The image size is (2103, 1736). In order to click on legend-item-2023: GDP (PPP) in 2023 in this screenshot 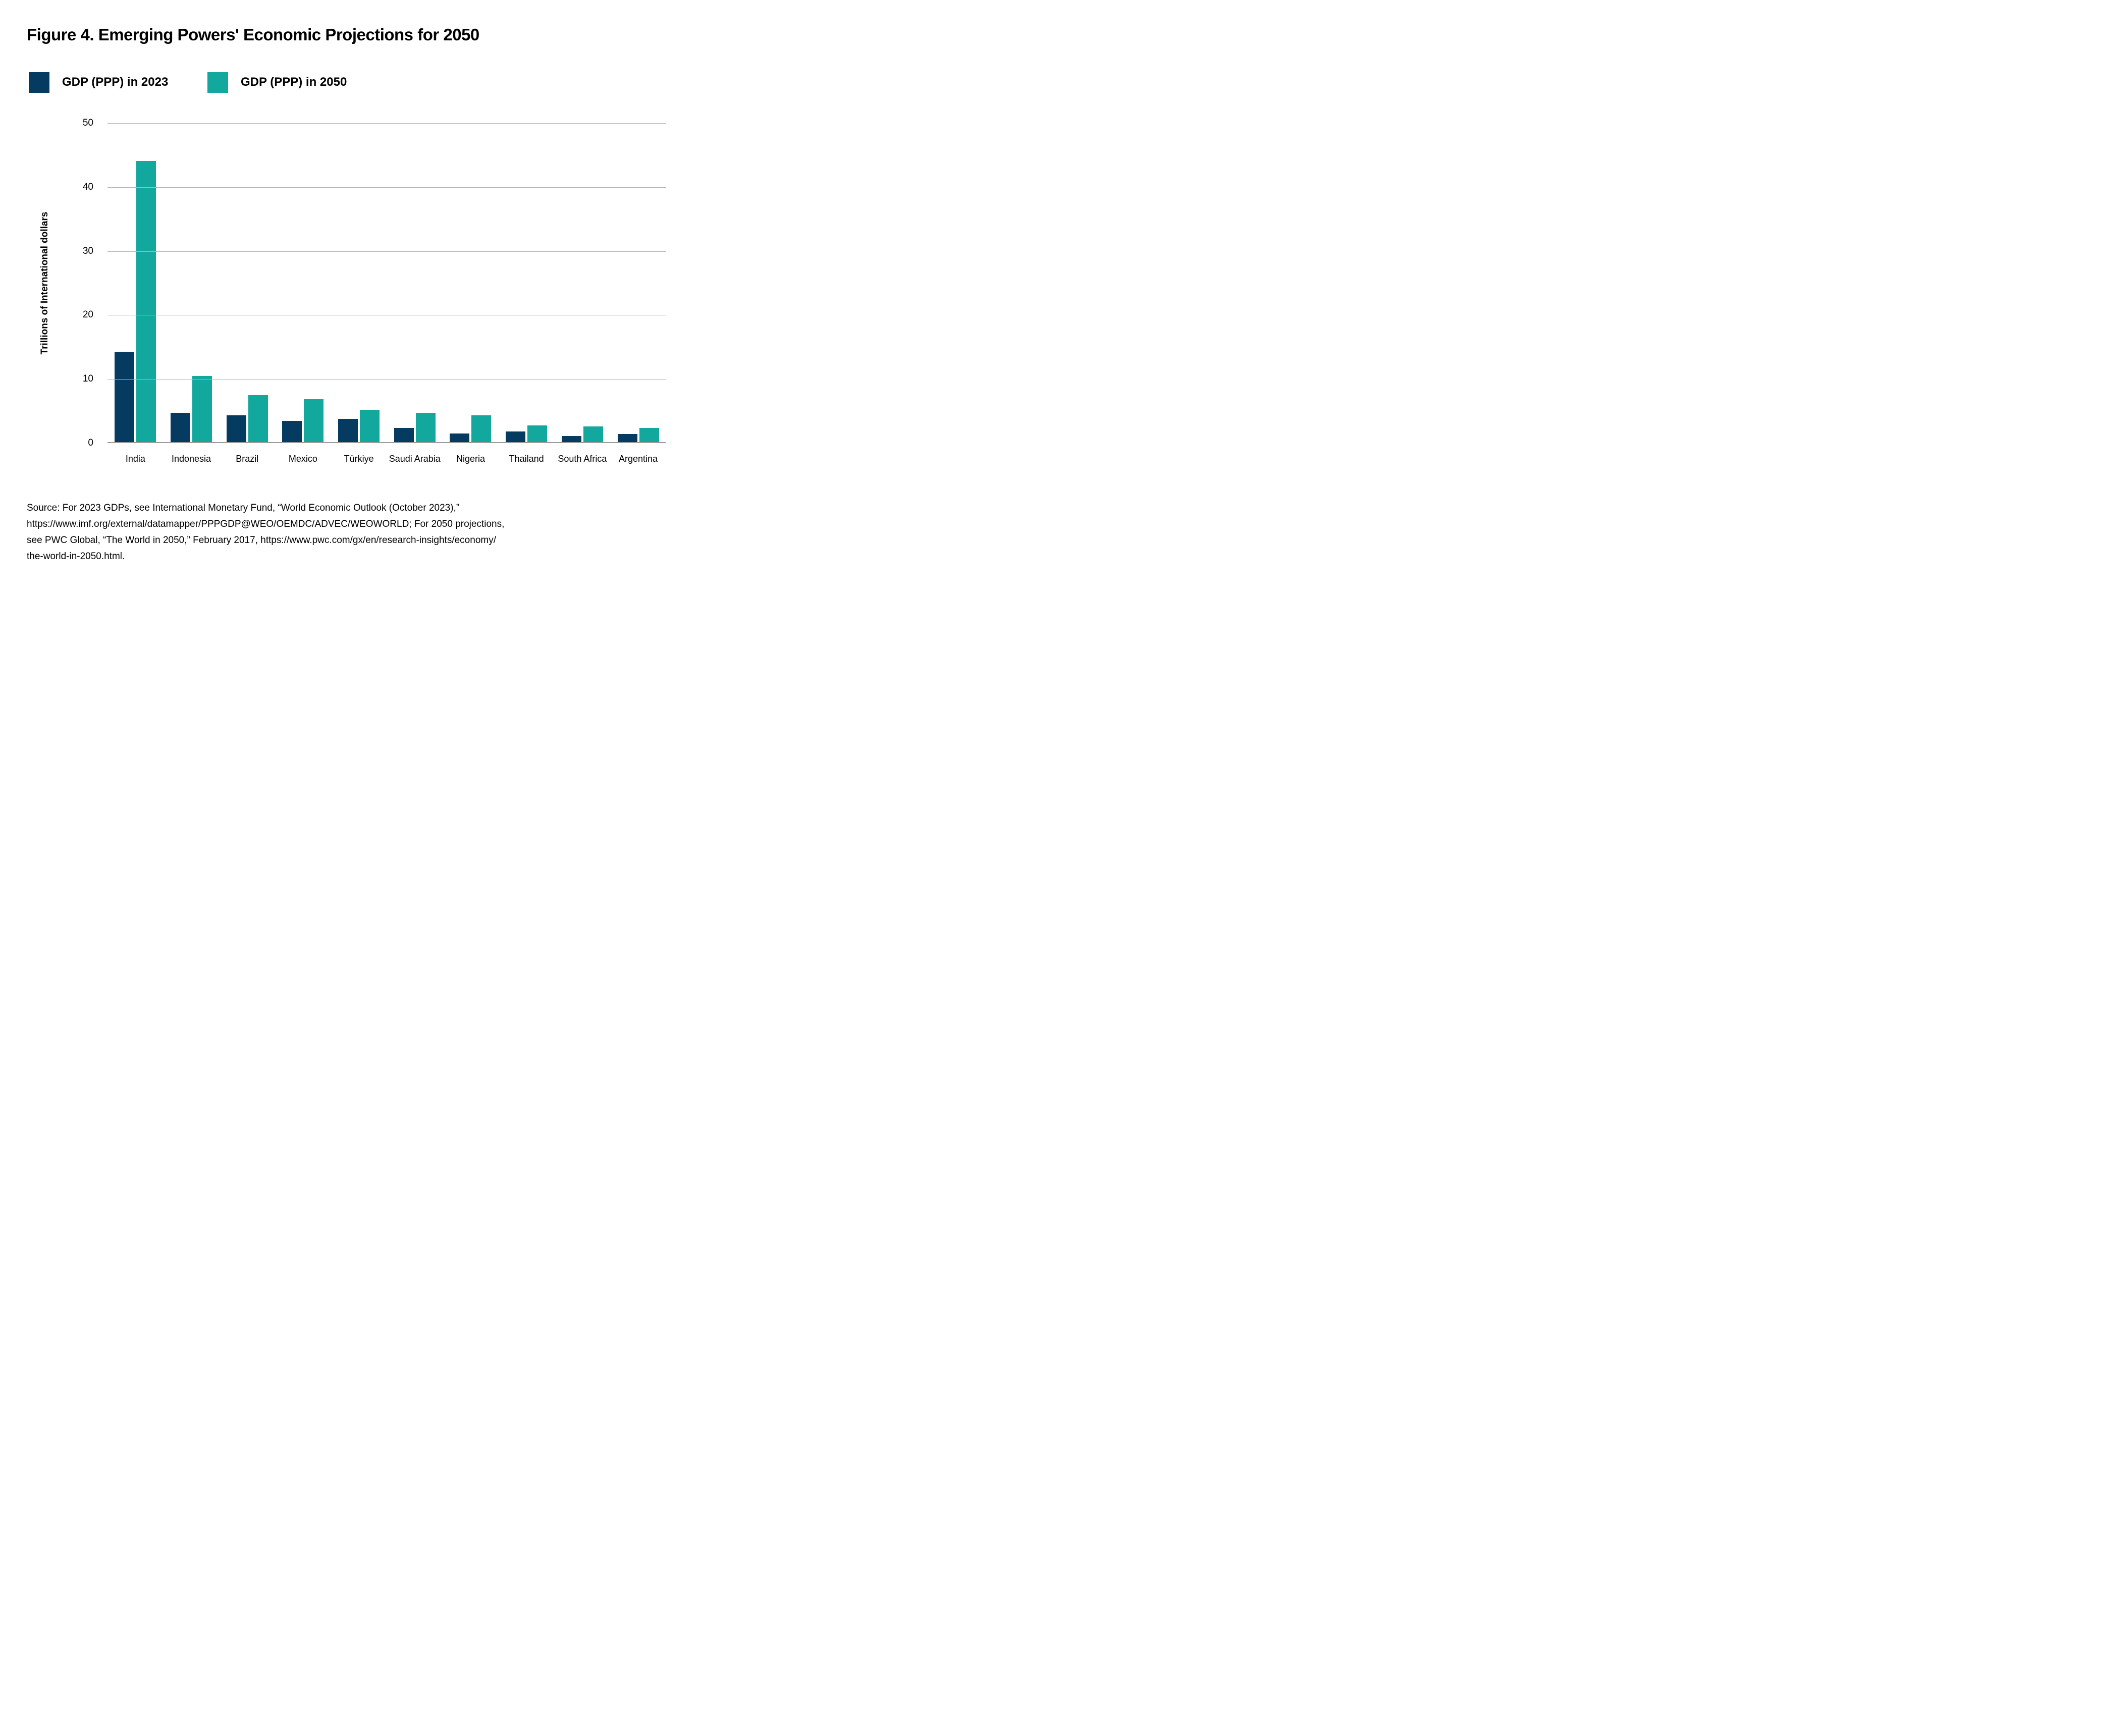, I will do `click(98, 82)`.